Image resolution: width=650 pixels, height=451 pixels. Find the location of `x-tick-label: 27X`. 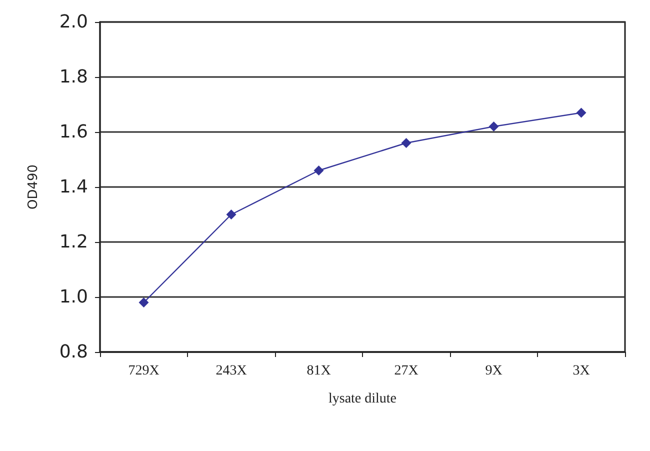

x-tick-label: 27X is located at coordinates (406, 371).